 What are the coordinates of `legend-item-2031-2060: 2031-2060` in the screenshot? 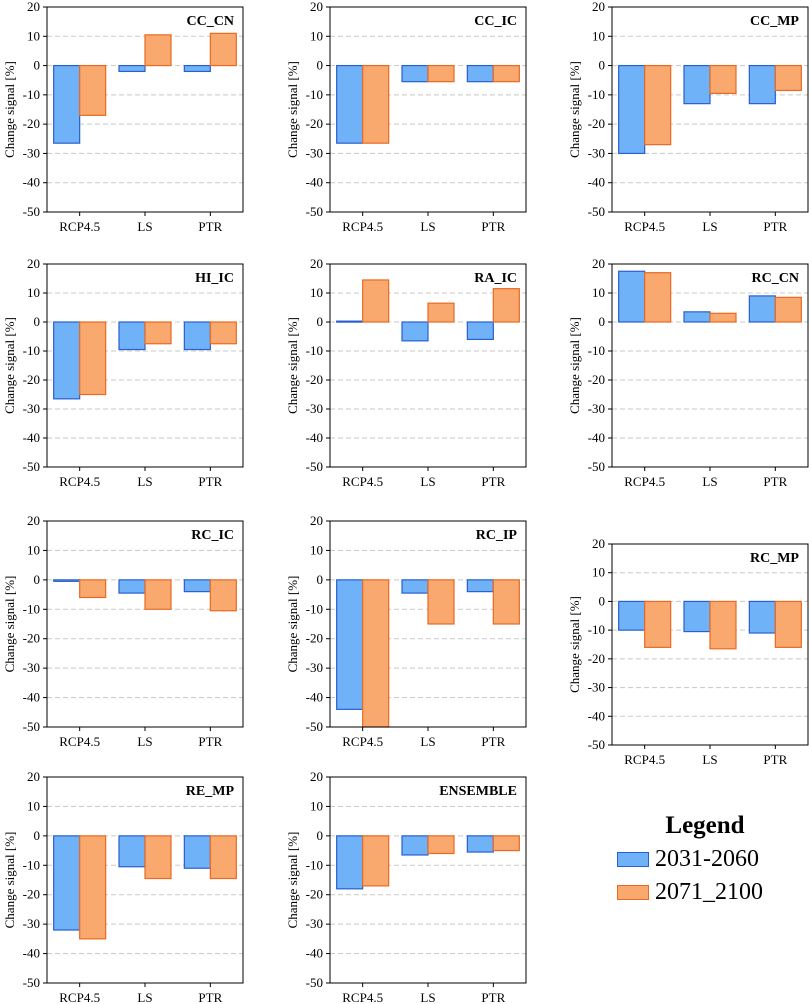 It's located at (702, 859).